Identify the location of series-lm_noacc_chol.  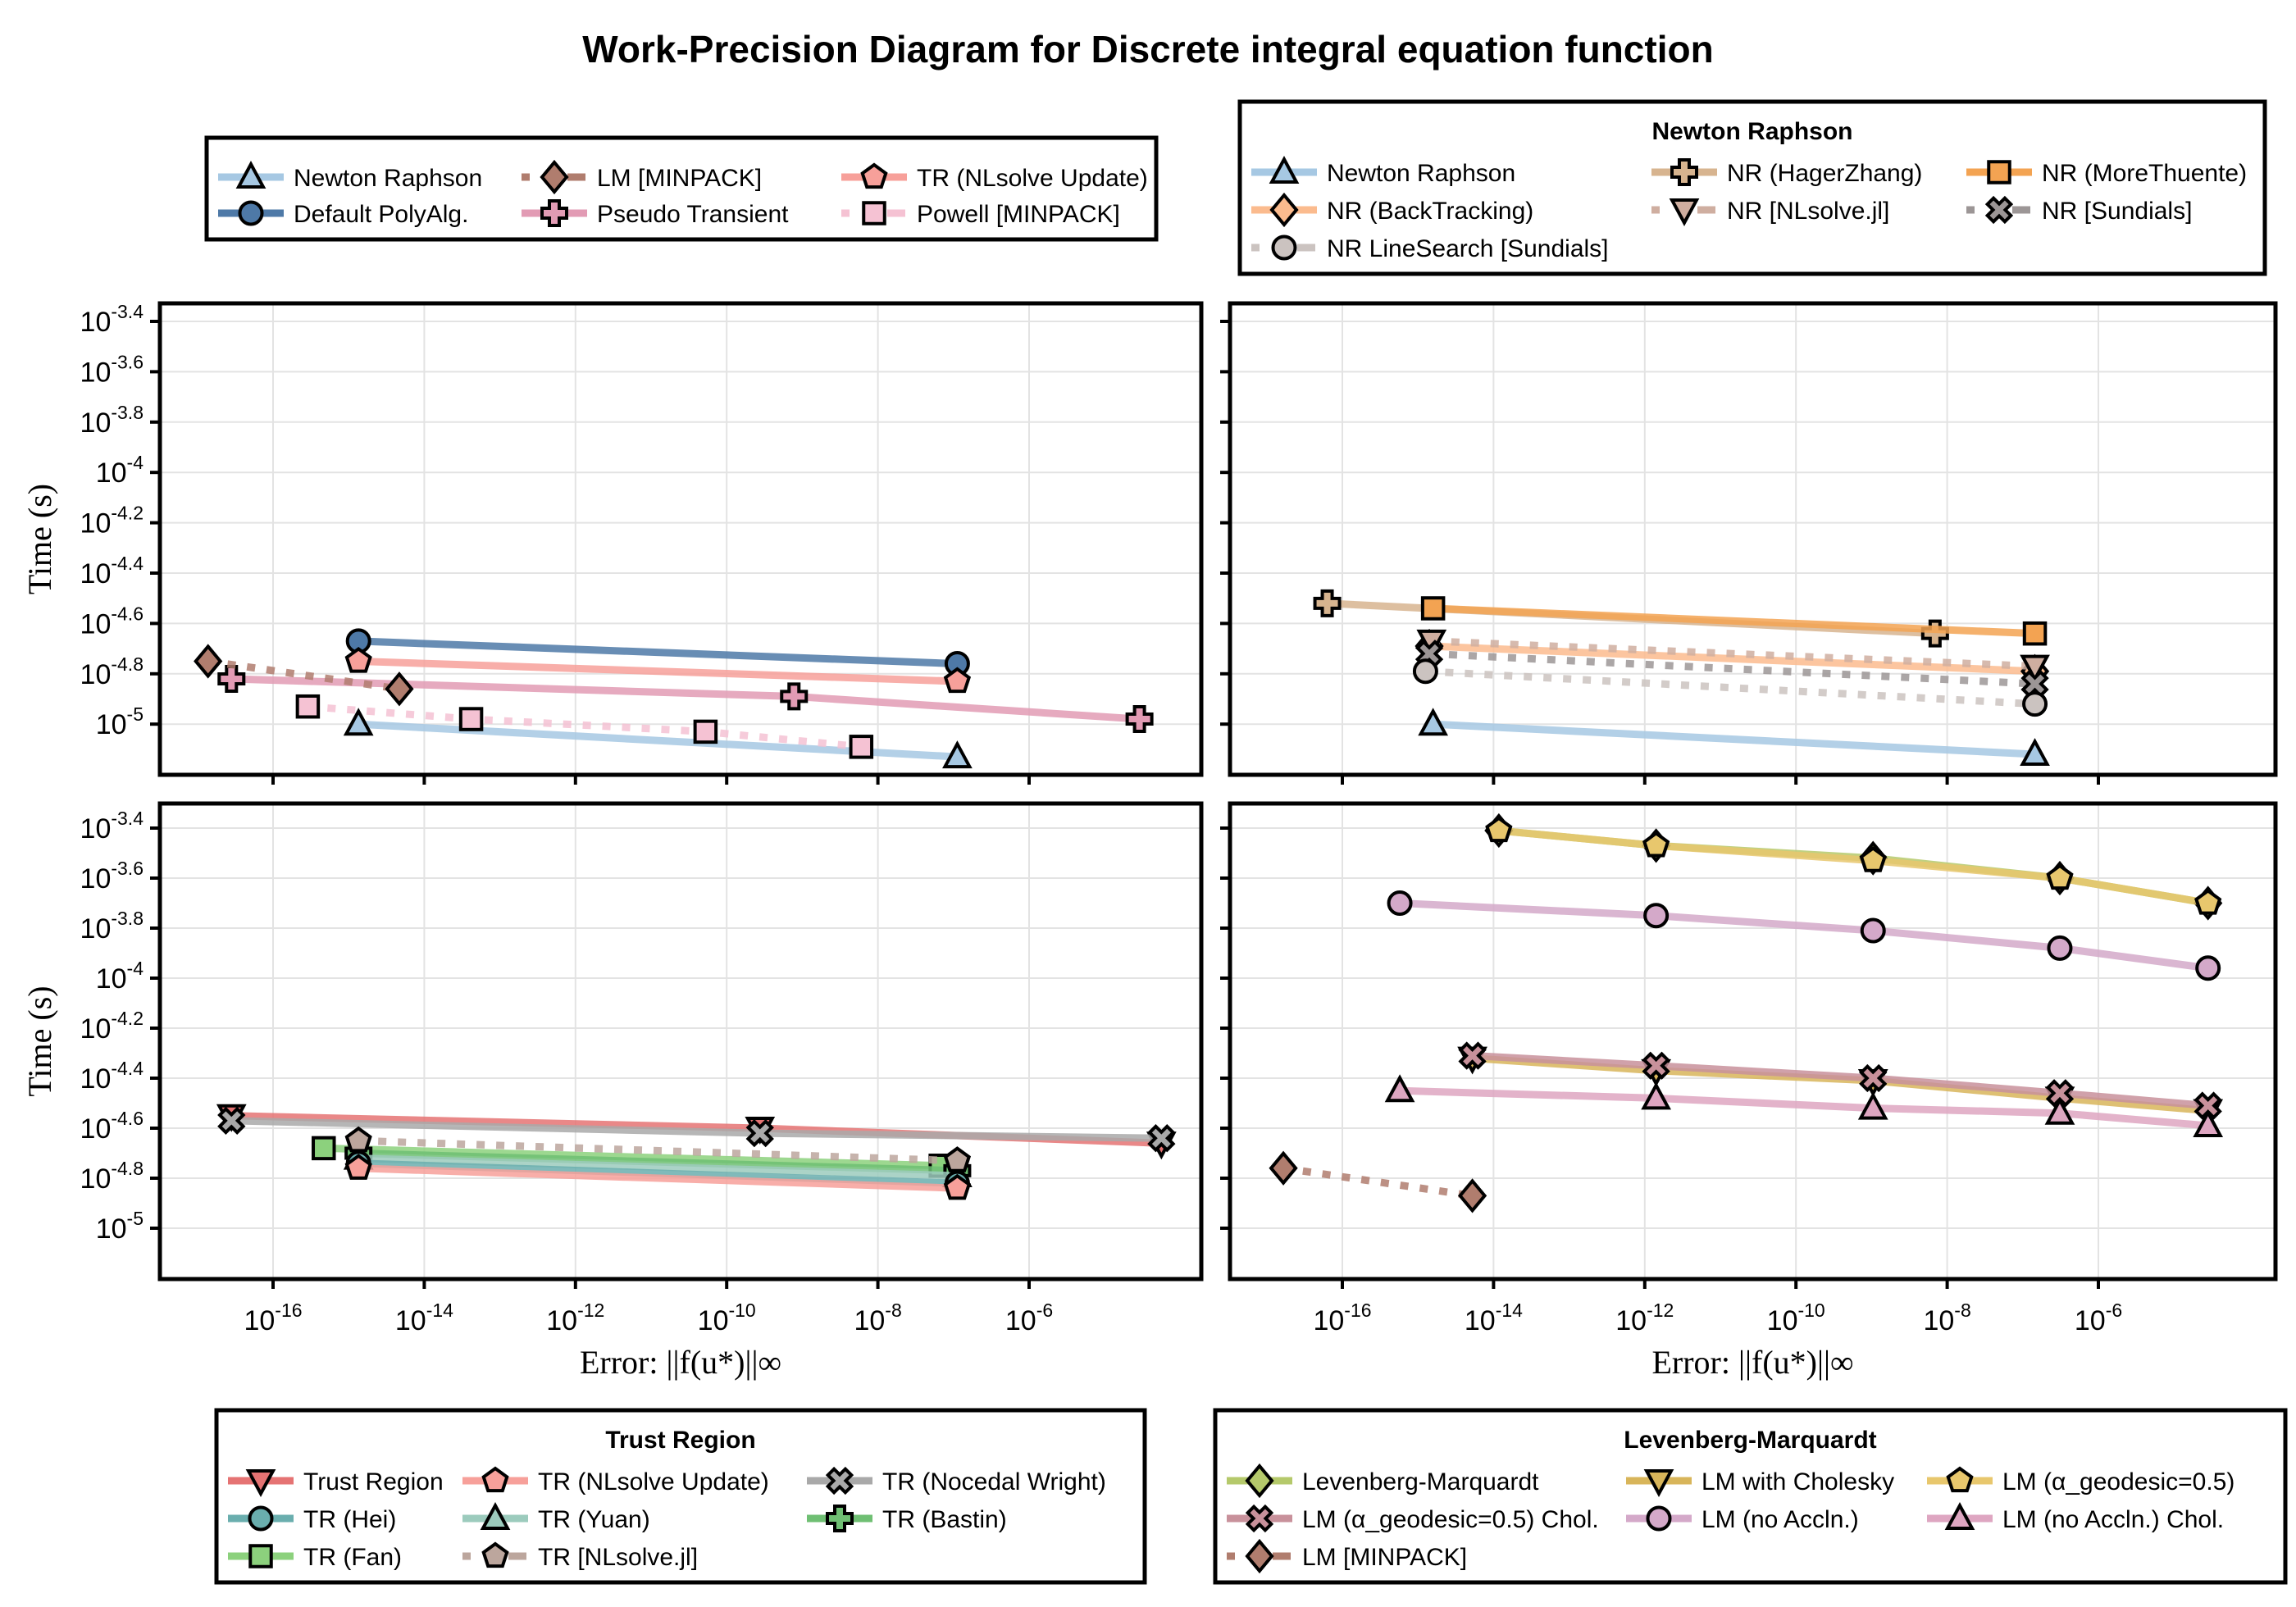
(1804, 1105).